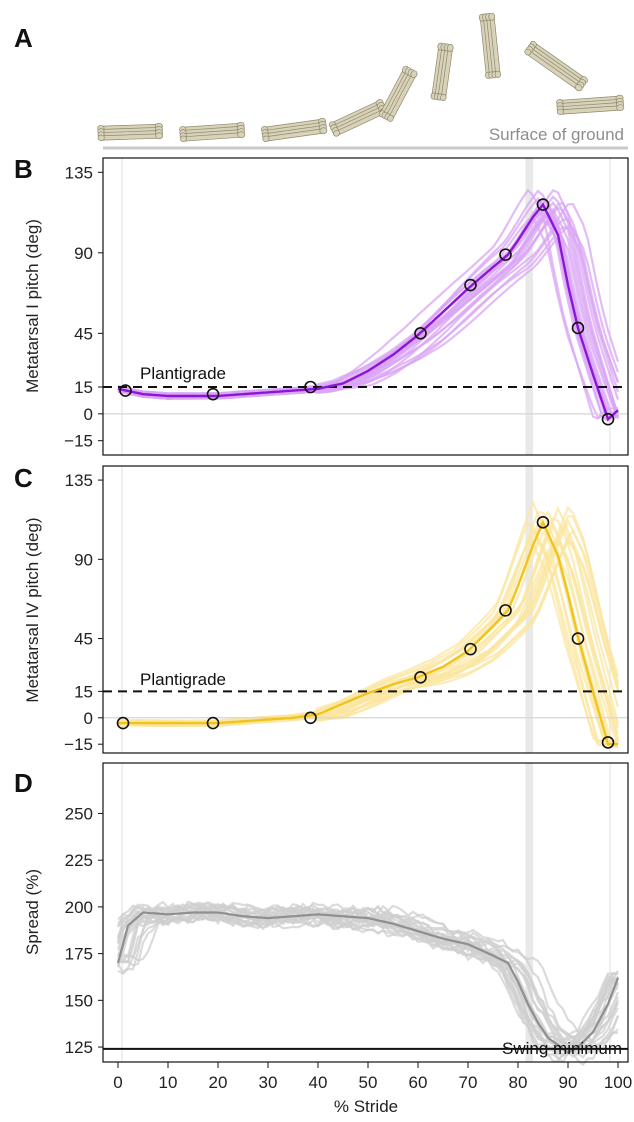 This screenshot has height=1122, width=634. Describe the element at coordinates (183, 679) in the screenshot. I see `plantigrade-label-c: Plantigrade` at that location.